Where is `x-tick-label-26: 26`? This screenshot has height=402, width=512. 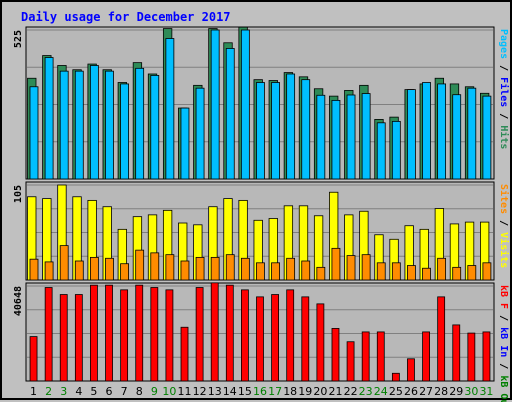 x-tick-label-26: 26 is located at coordinates (411, 391).